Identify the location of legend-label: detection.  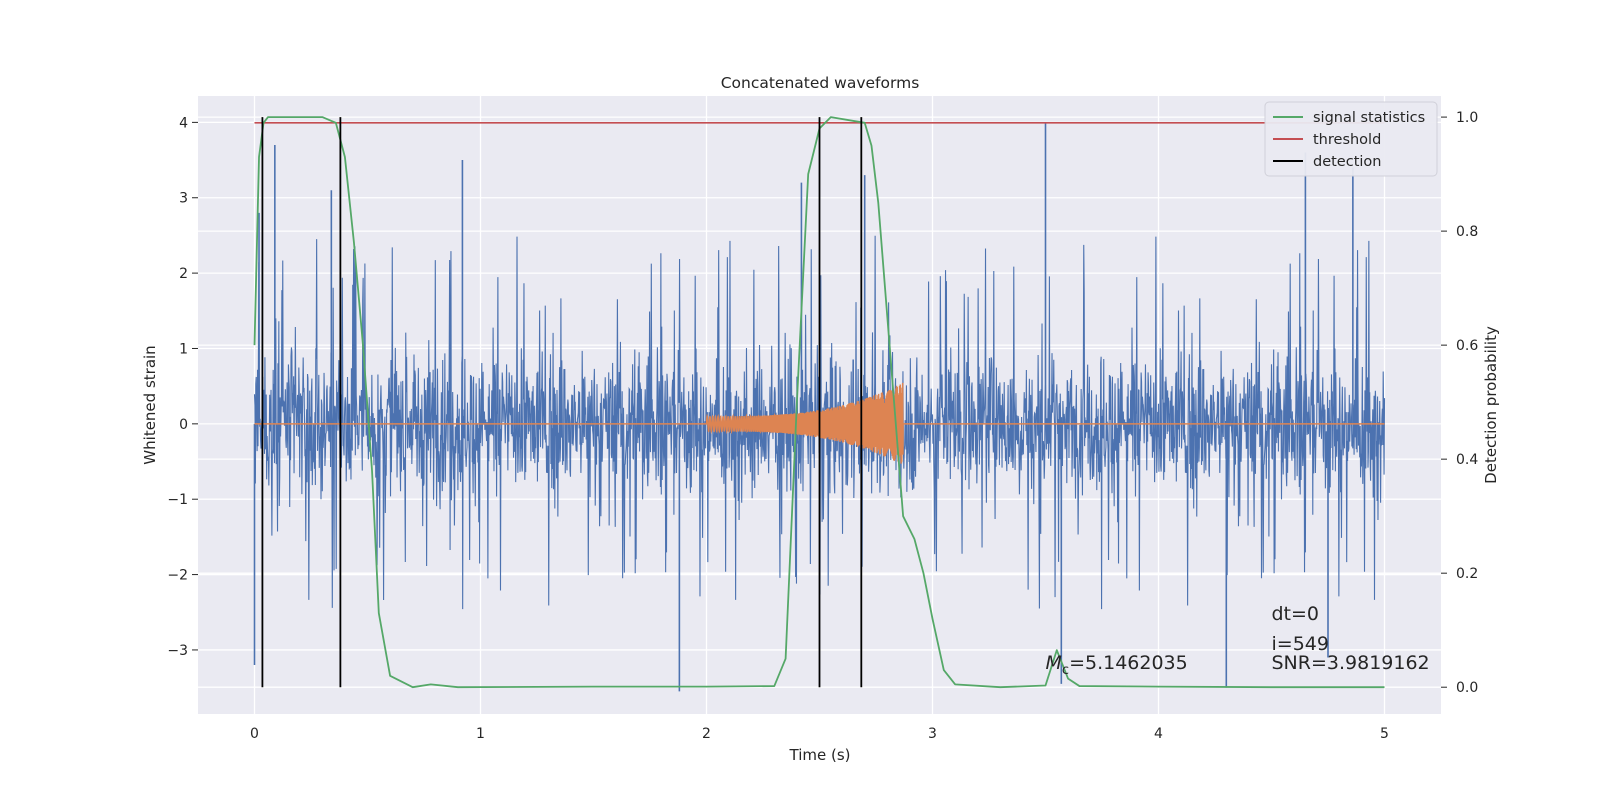
(1347, 162).